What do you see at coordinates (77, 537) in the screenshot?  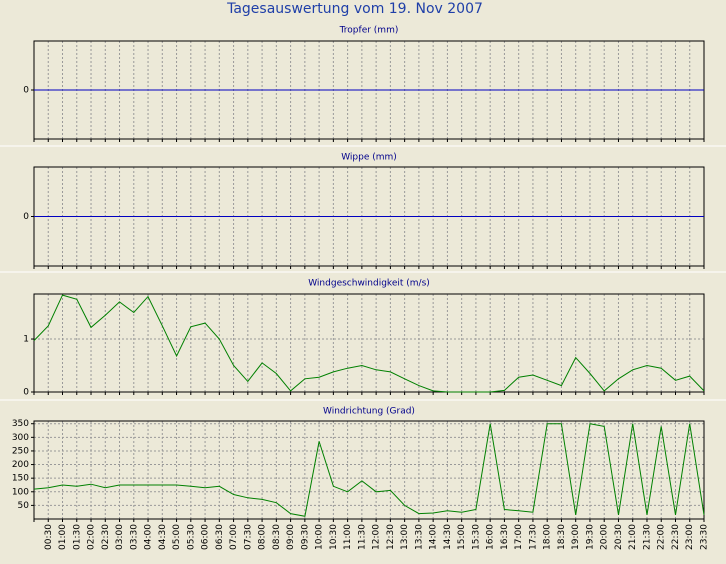 I see `x-tick-label: 01:30` at bounding box center [77, 537].